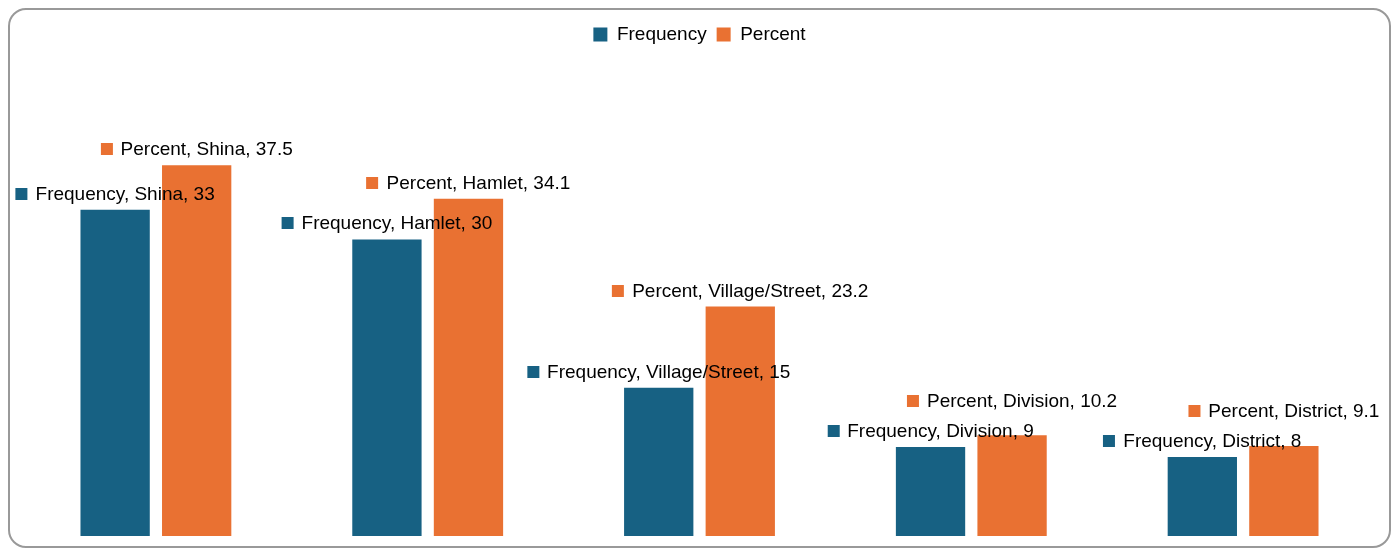 This screenshot has height=554, width=1397. Describe the element at coordinates (1294, 410) in the screenshot. I see `data-label: Percent, District, 9.1` at that location.